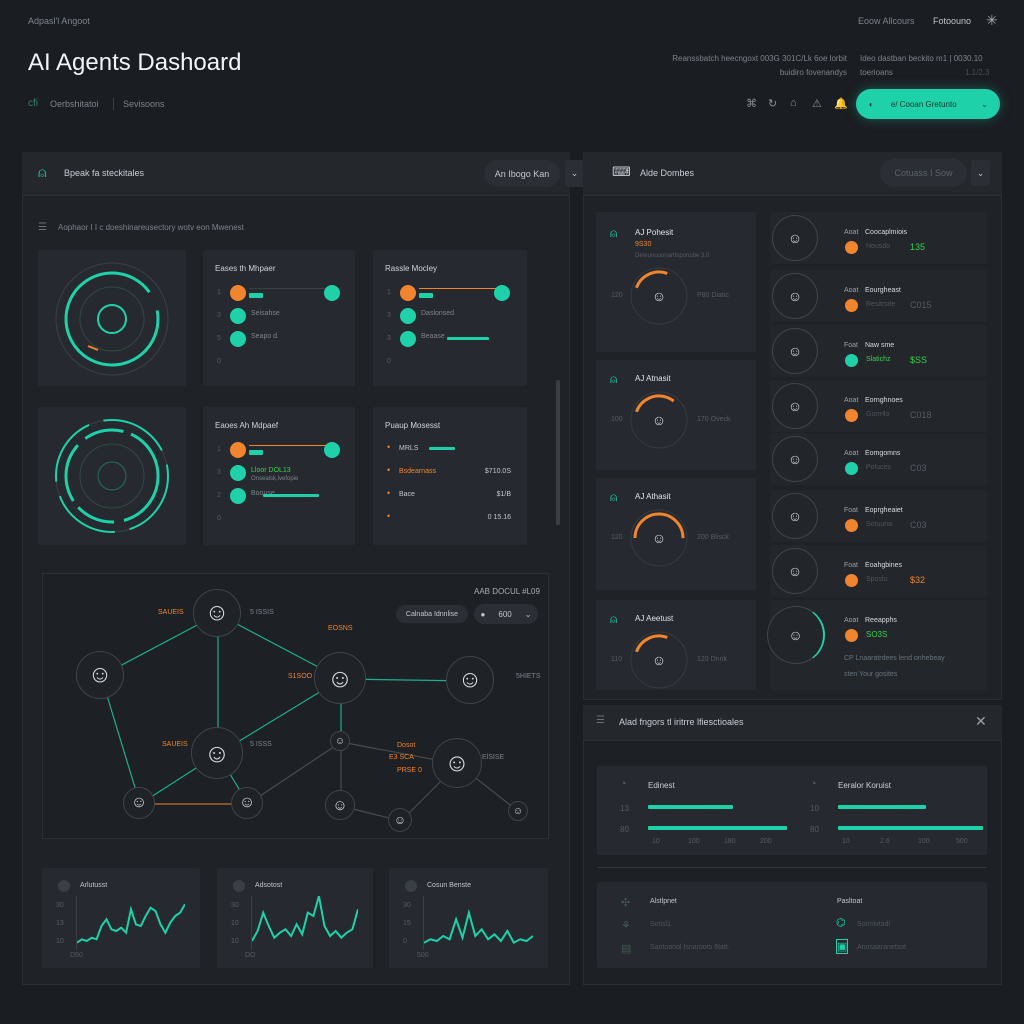  What do you see at coordinates (877, 579) in the screenshot?
I see `row-status: Sposlu` at bounding box center [877, 579].